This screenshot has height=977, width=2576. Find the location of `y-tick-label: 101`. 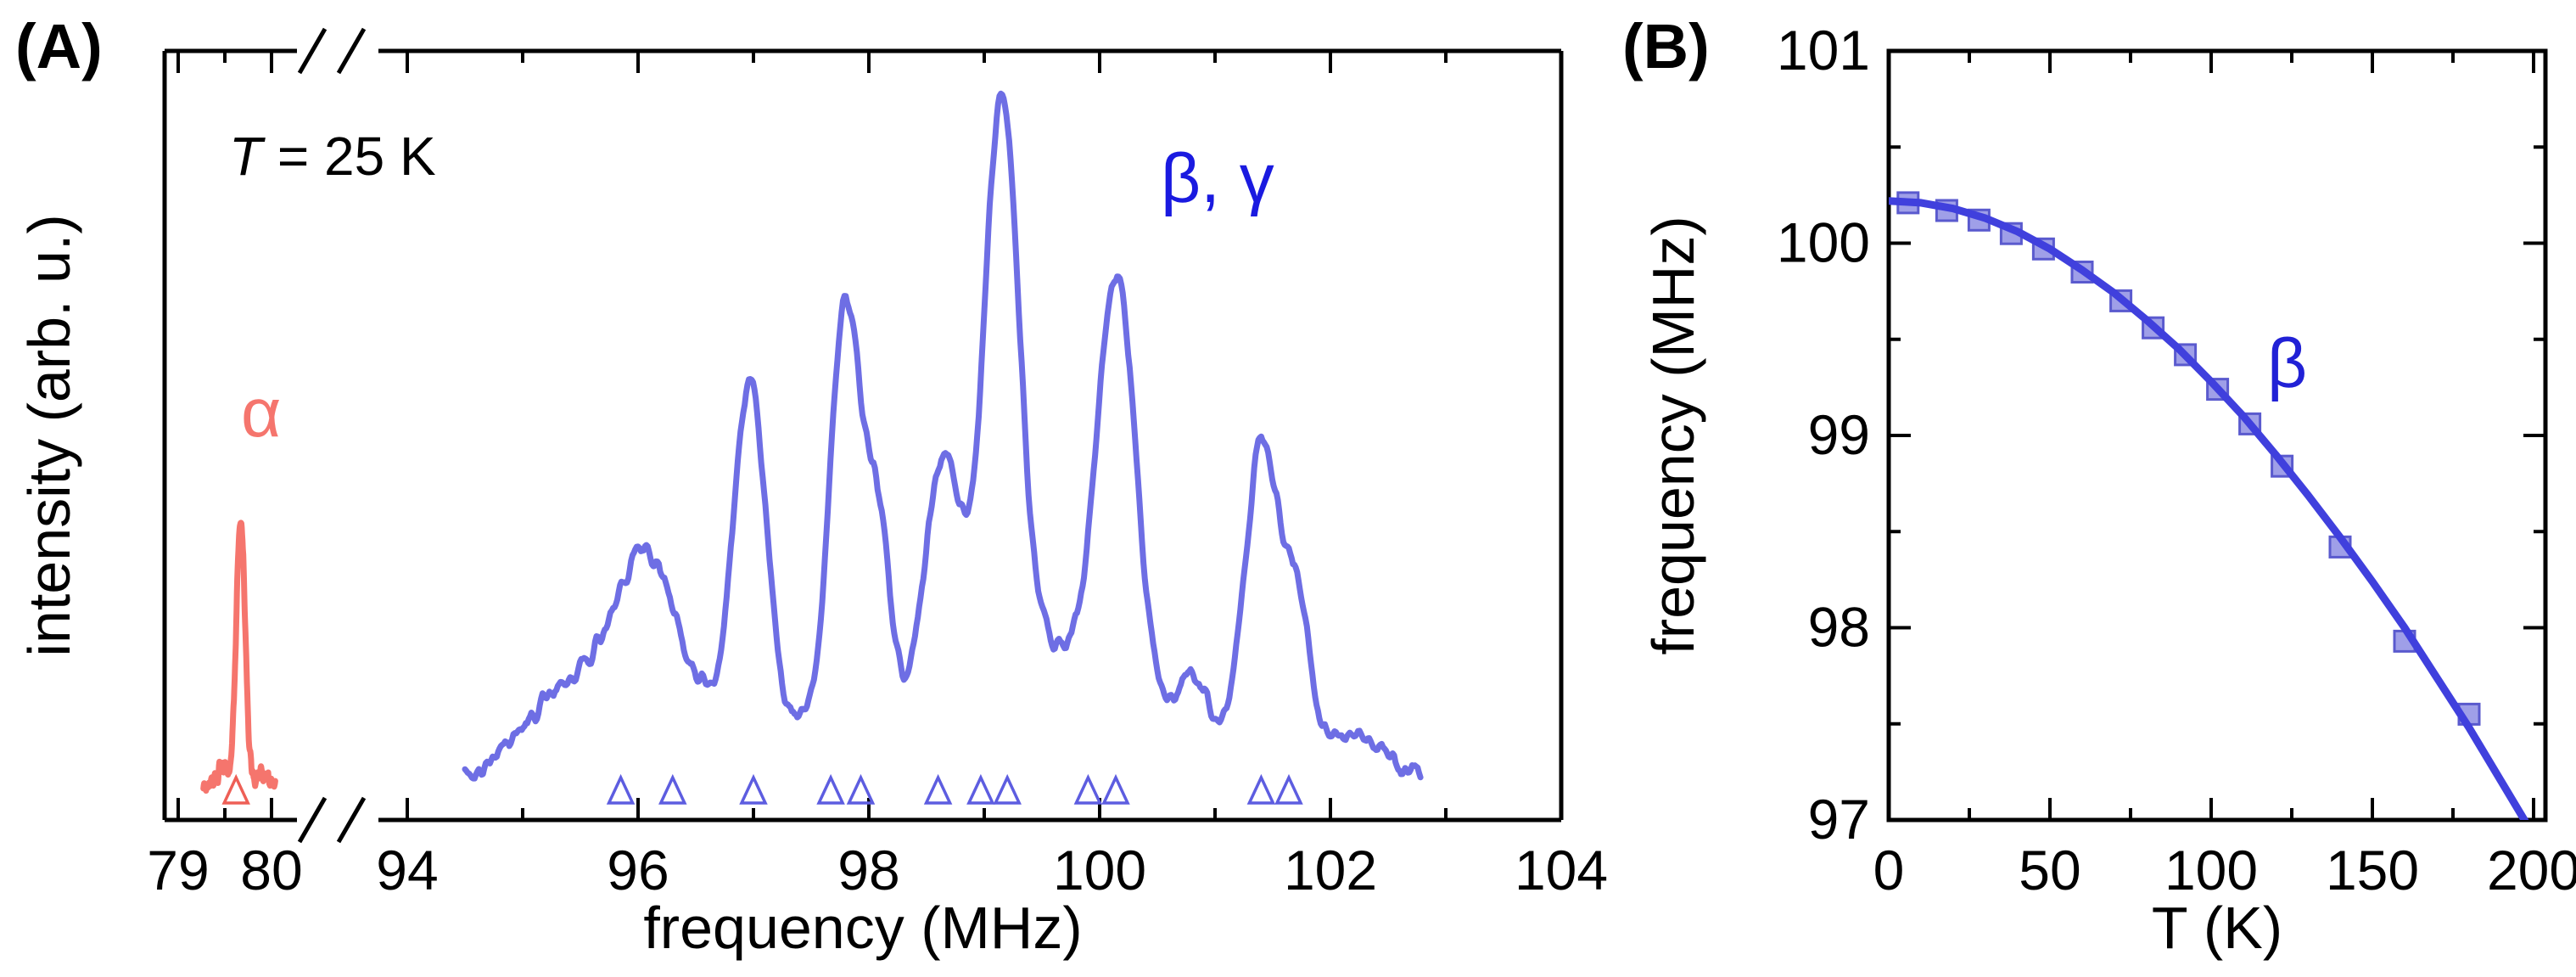

y-tick-label: 101 is located at coordinates (1823, 50).